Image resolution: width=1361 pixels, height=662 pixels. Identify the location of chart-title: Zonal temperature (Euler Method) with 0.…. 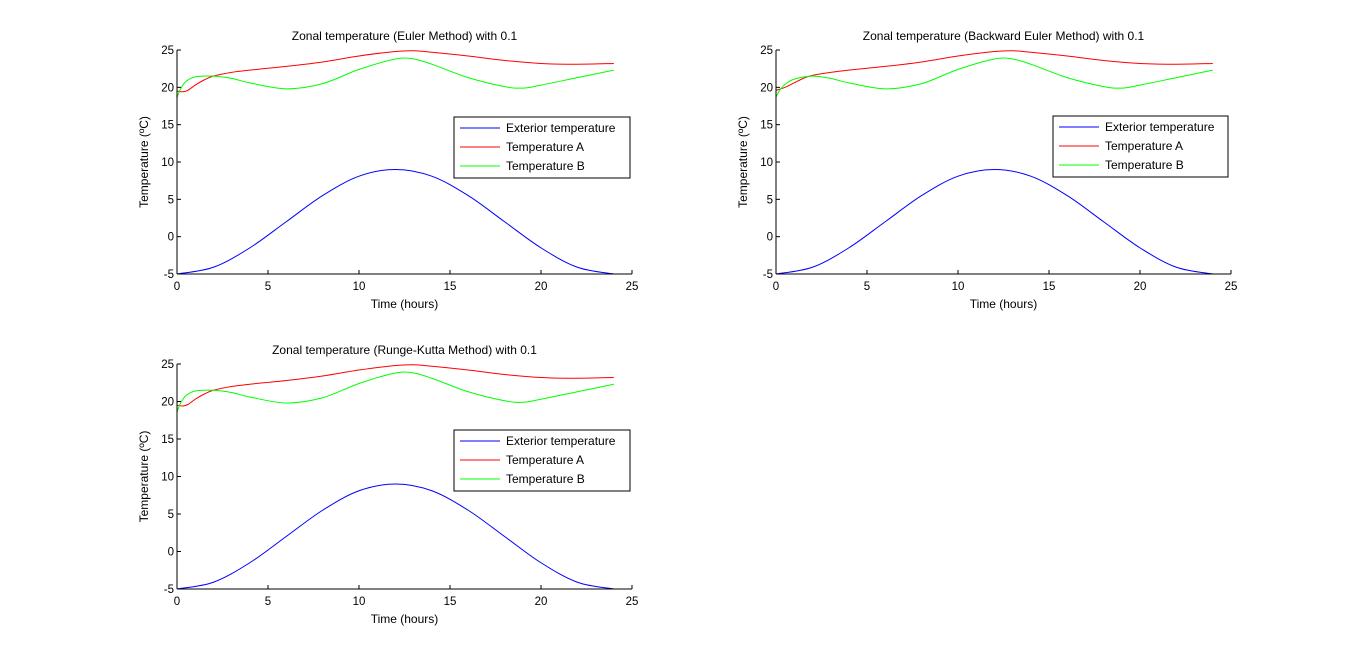
(405, 36).